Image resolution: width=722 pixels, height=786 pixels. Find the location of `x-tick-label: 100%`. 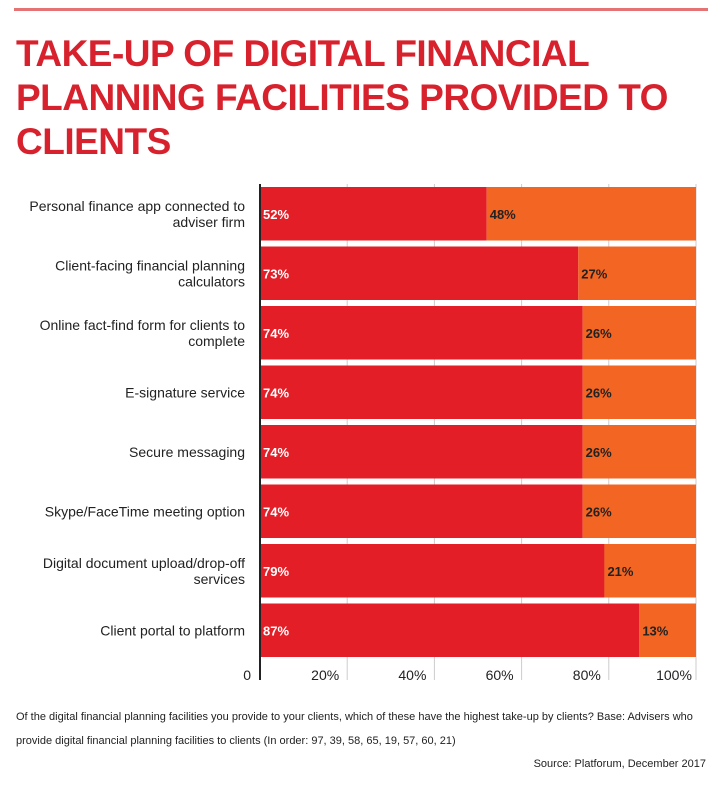

x-tick-label: 100% is located at coordinates (674, 675).